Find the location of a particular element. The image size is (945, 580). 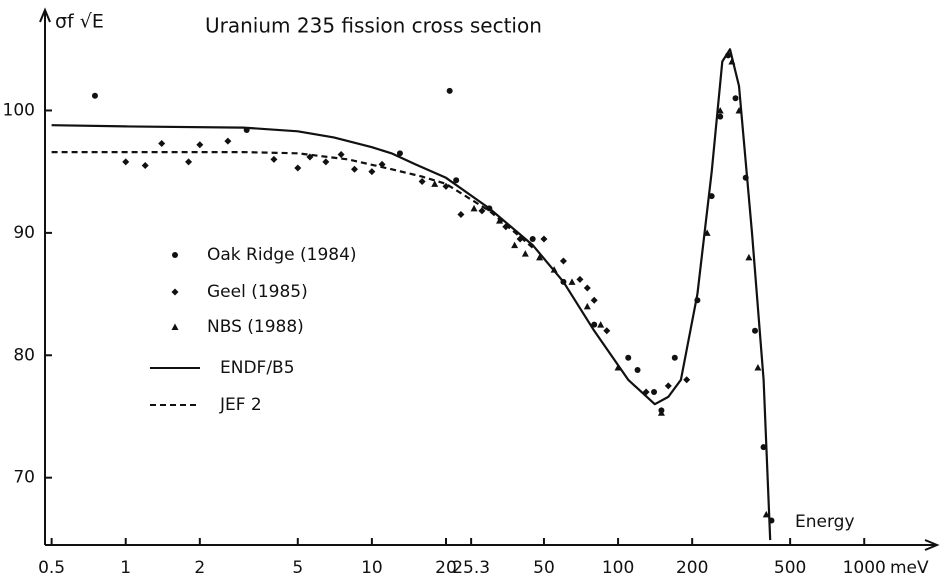

x-tick-label: 5 is located at coordinates (297, 568).